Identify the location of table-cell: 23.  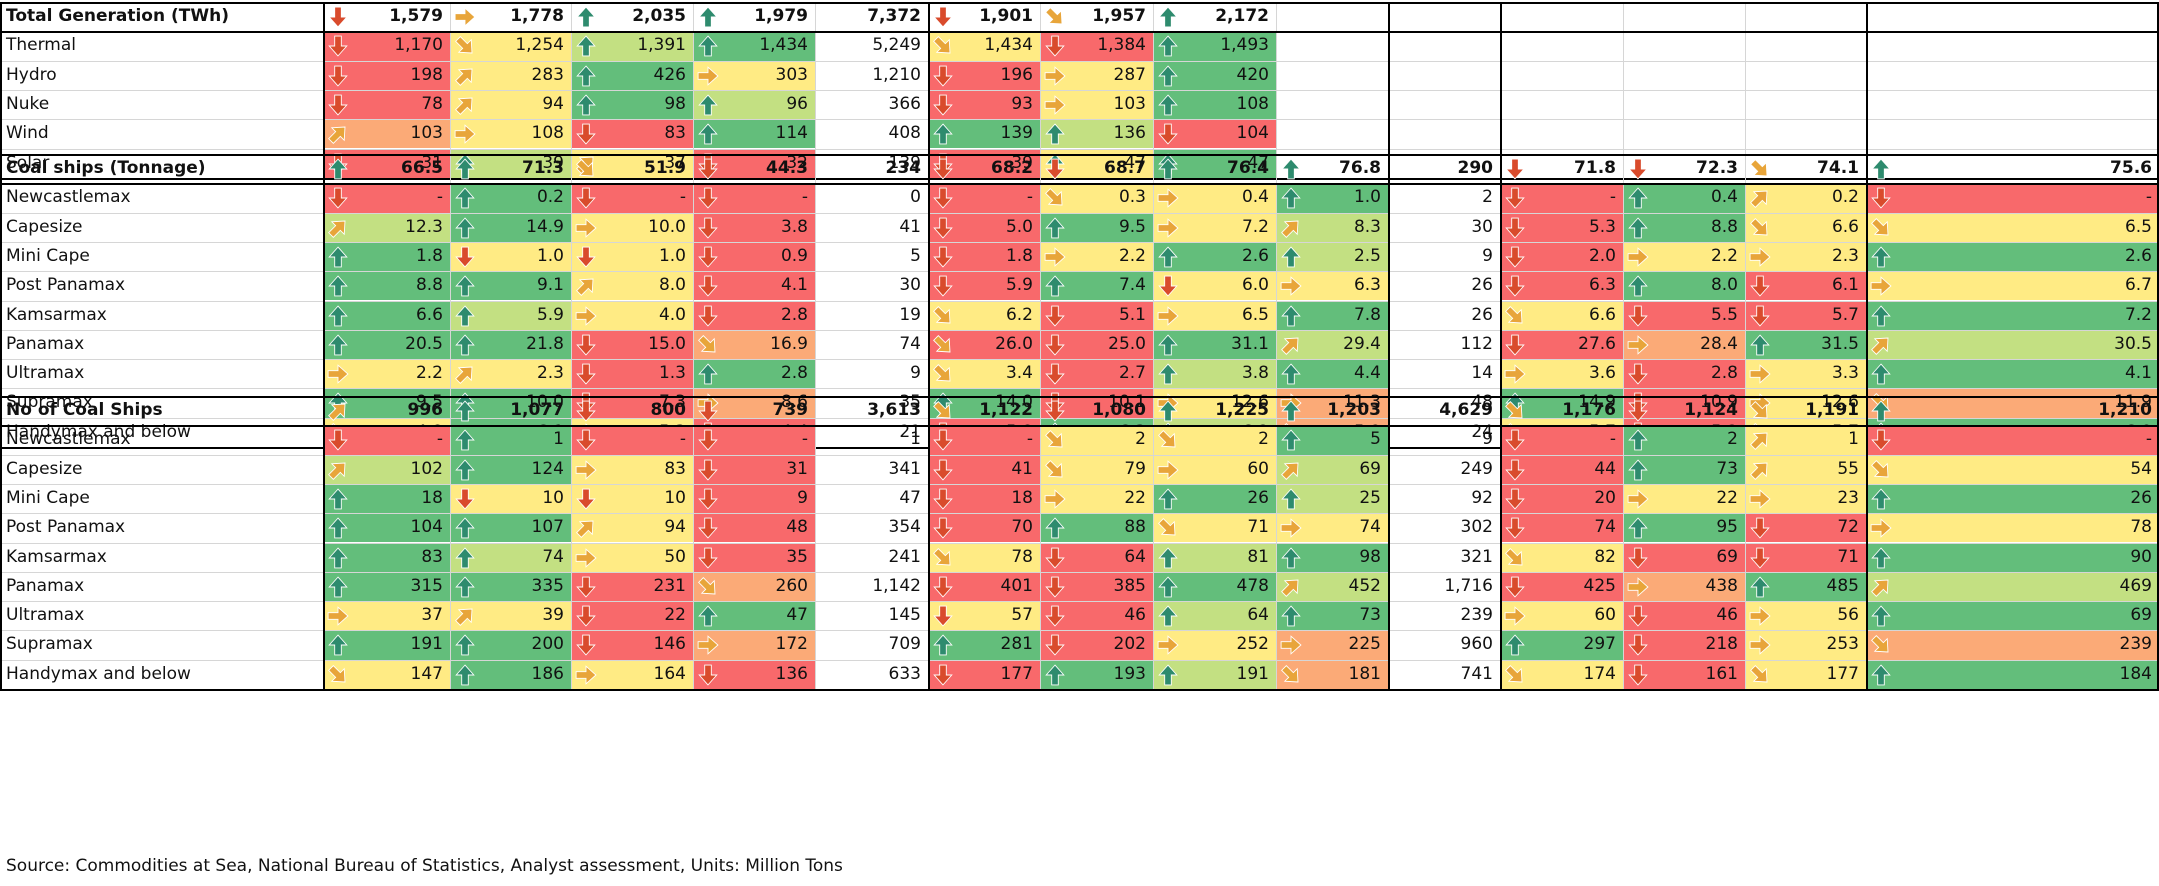
(1805, 498).